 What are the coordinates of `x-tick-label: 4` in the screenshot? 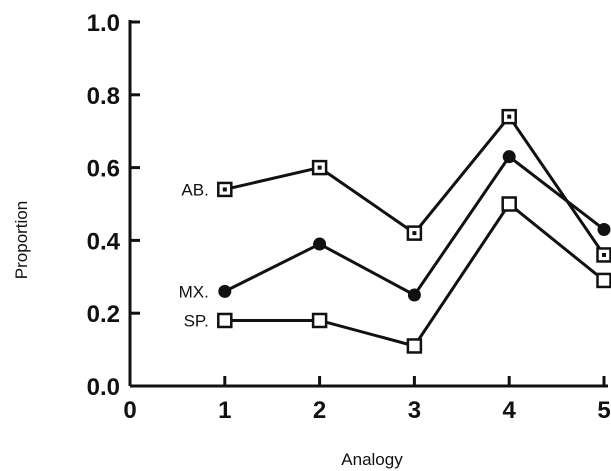 It's located at (510, 410).